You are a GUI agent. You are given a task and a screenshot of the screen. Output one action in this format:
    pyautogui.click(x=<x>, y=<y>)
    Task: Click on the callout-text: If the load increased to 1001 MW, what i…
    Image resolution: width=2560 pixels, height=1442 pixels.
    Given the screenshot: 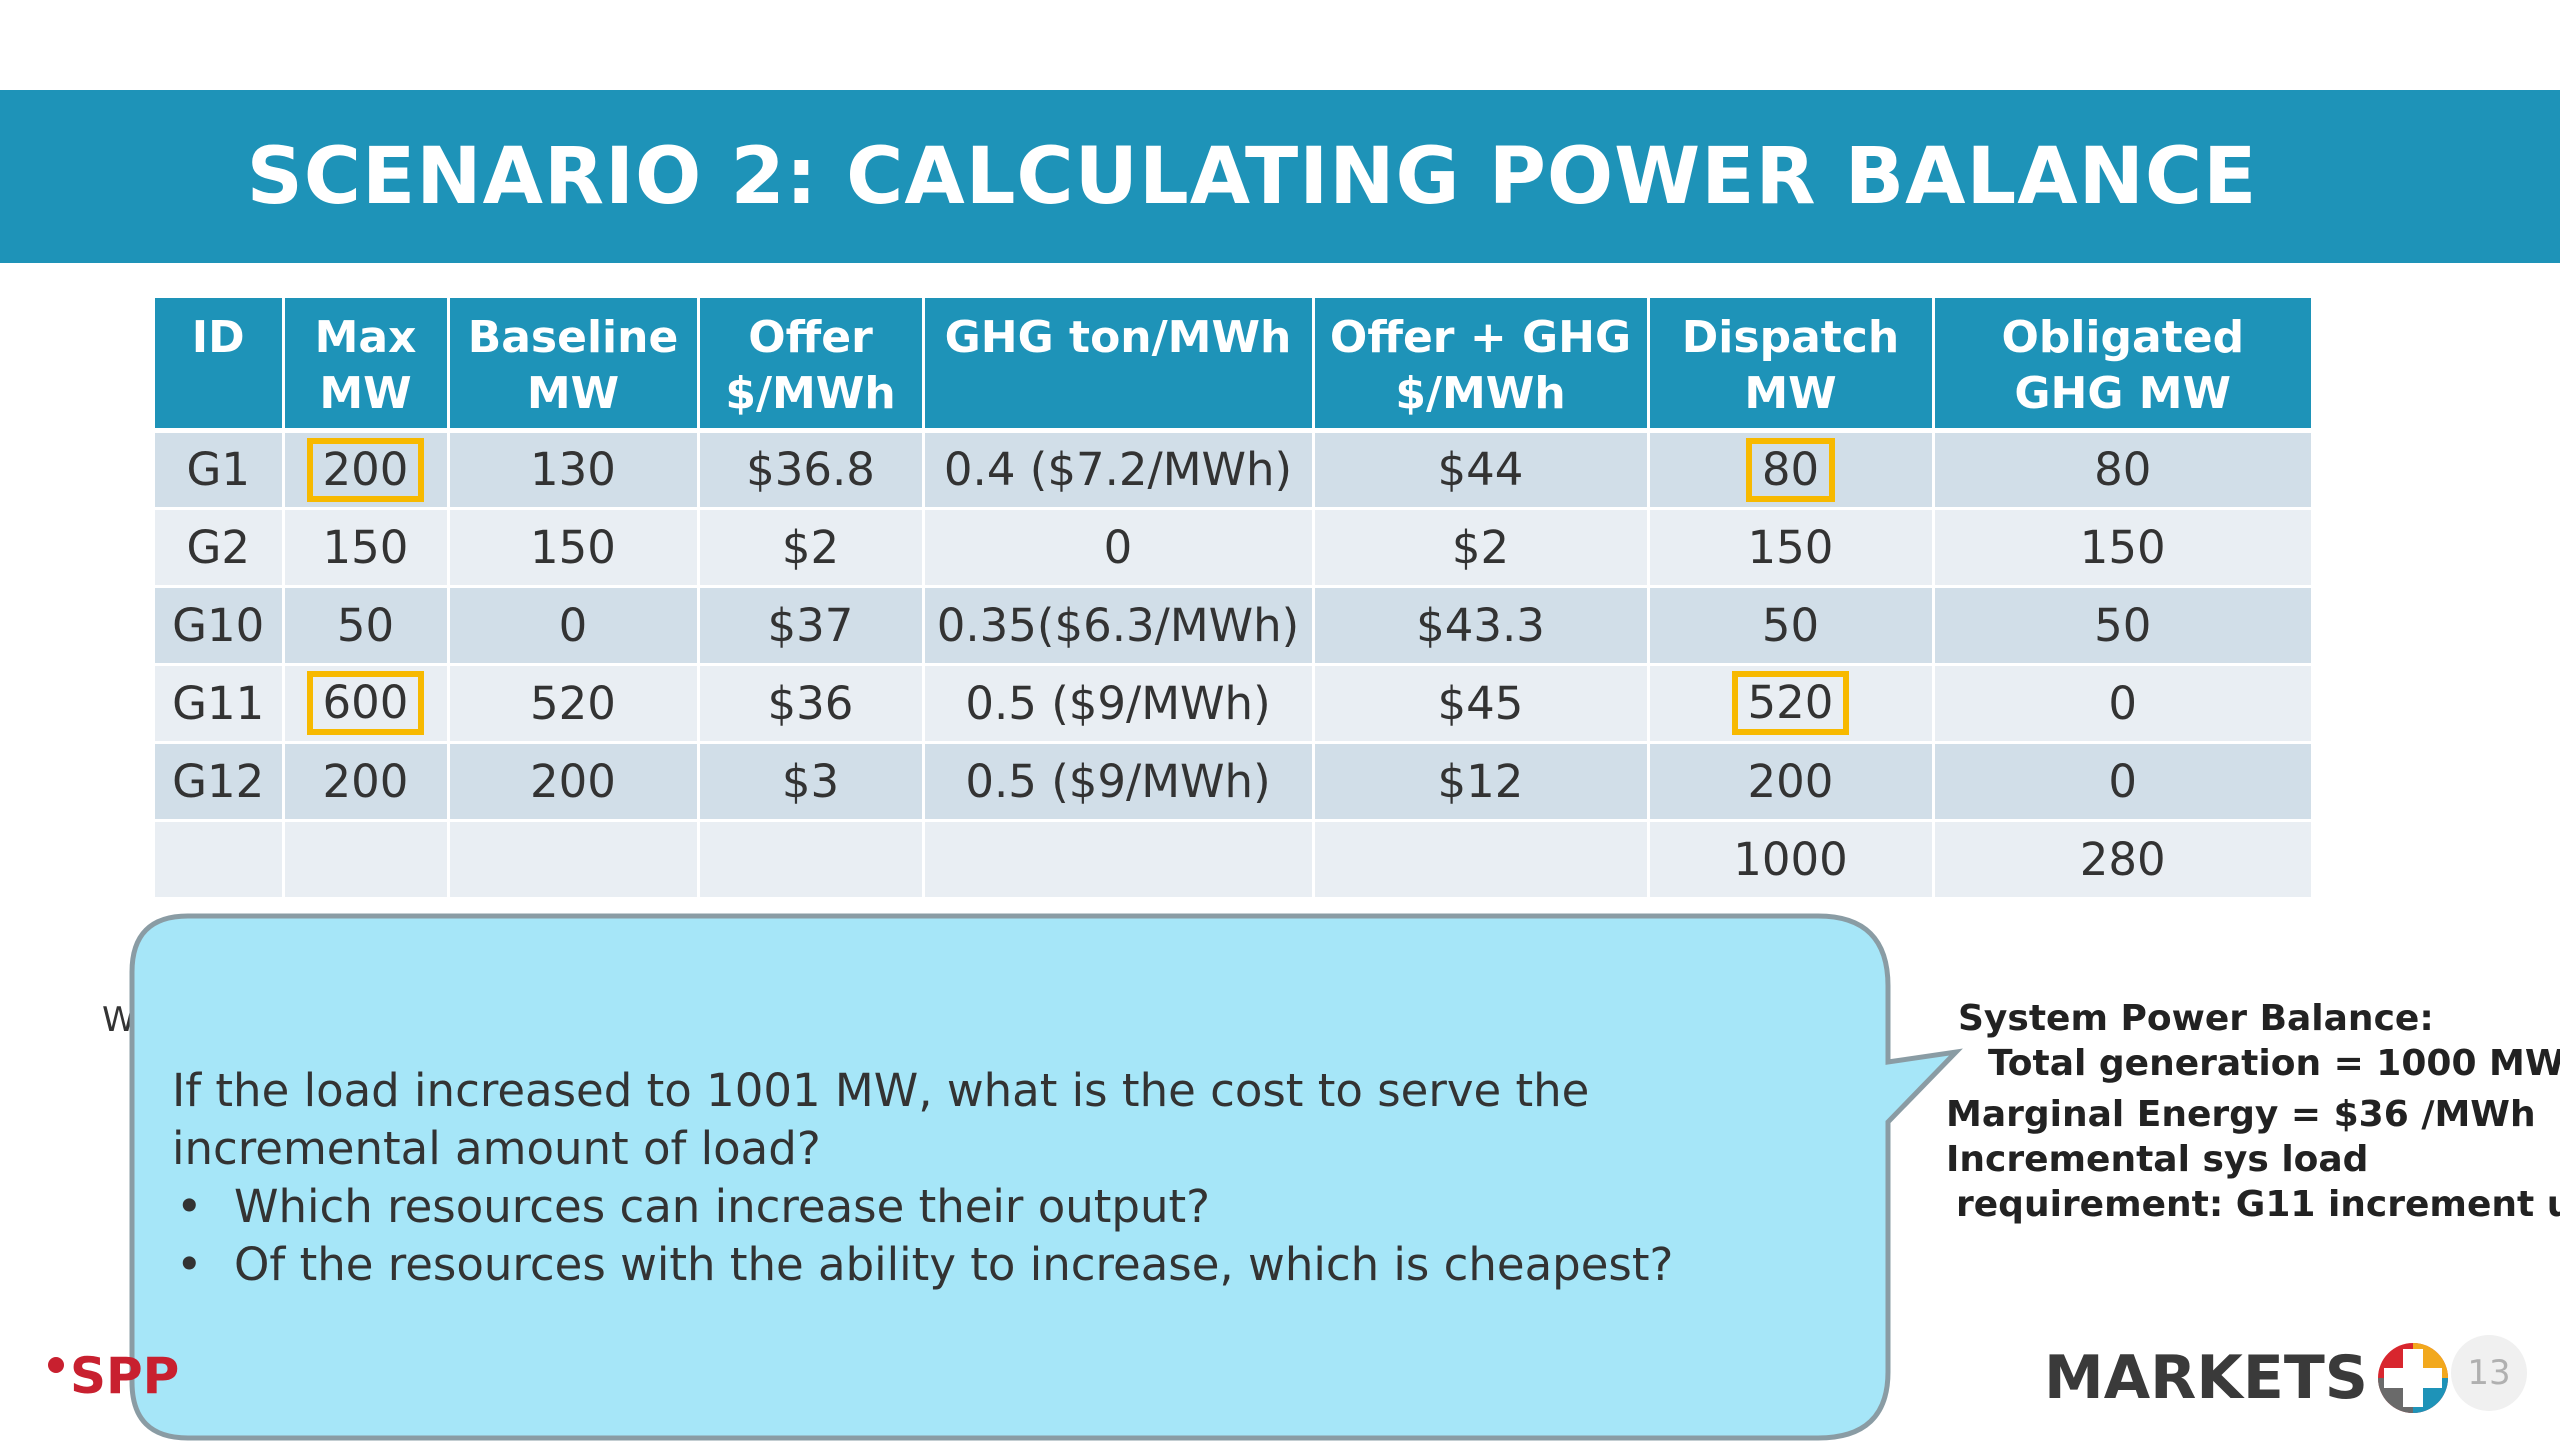 What is the action you would take?
    pyautogui.click(x=992, y=1178)
    